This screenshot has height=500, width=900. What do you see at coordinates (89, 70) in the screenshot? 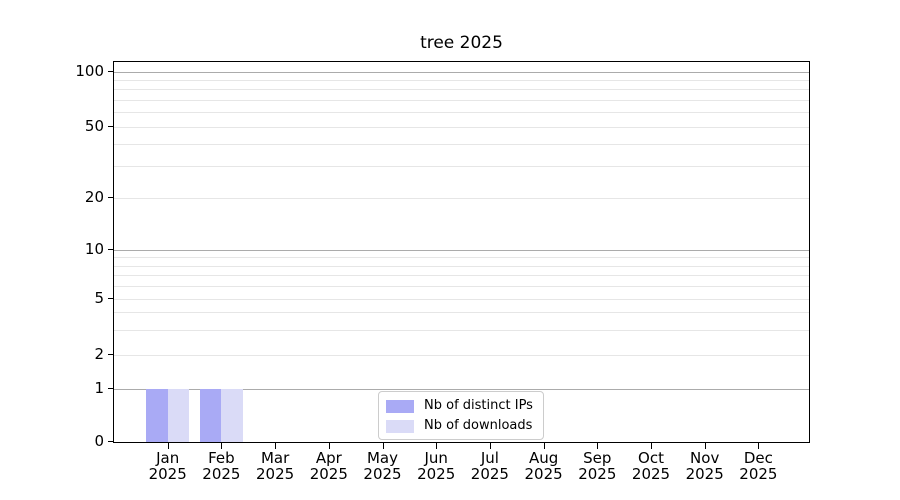
I see `y-tick-label: 100` at bounding box center [89, 70].